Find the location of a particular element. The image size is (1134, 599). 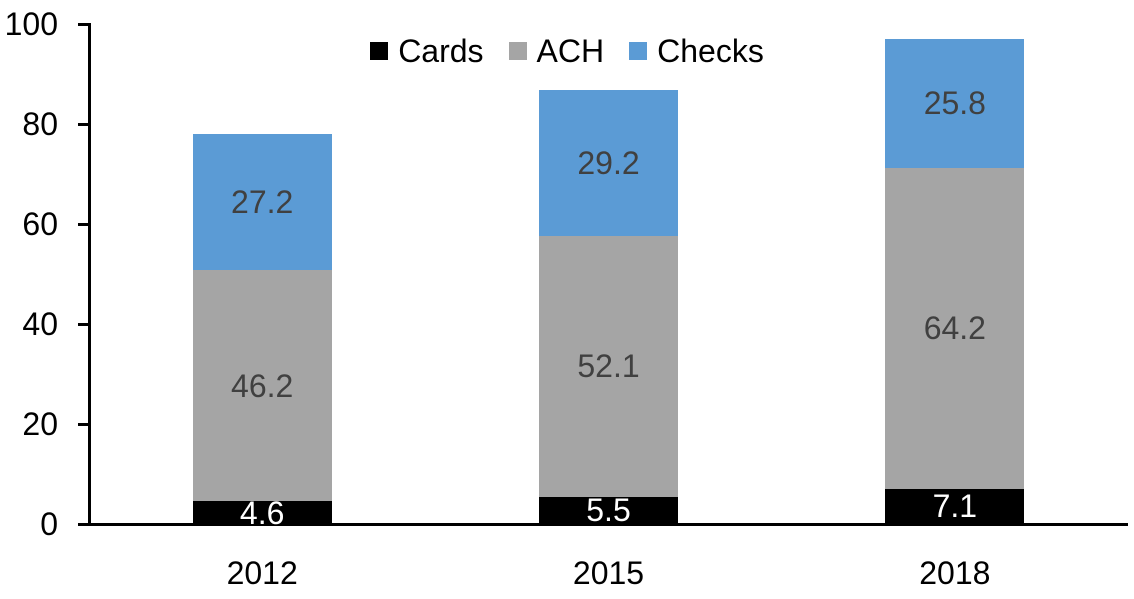

y-axis-tick-label: 40 is located at coordinates (40, 324).